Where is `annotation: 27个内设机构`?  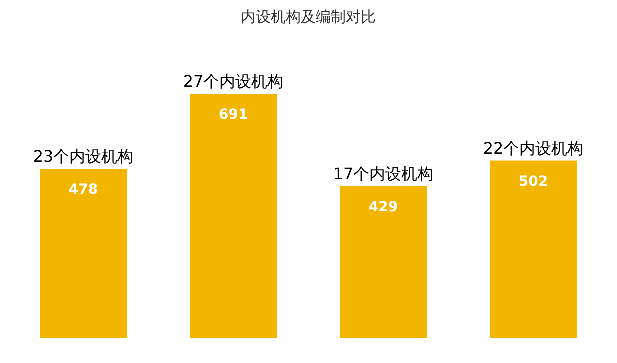
annotation: 27个内设机构 is located at coordinates (233, 82).